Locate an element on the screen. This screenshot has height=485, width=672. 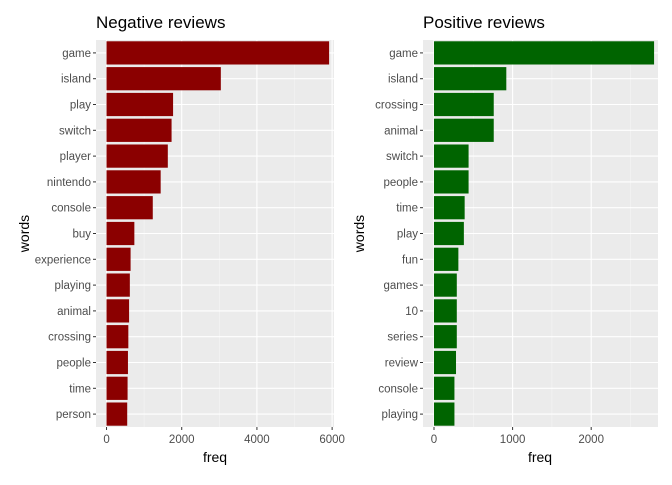
chart-title: Negative reviews is located at coordinates (160, 22).